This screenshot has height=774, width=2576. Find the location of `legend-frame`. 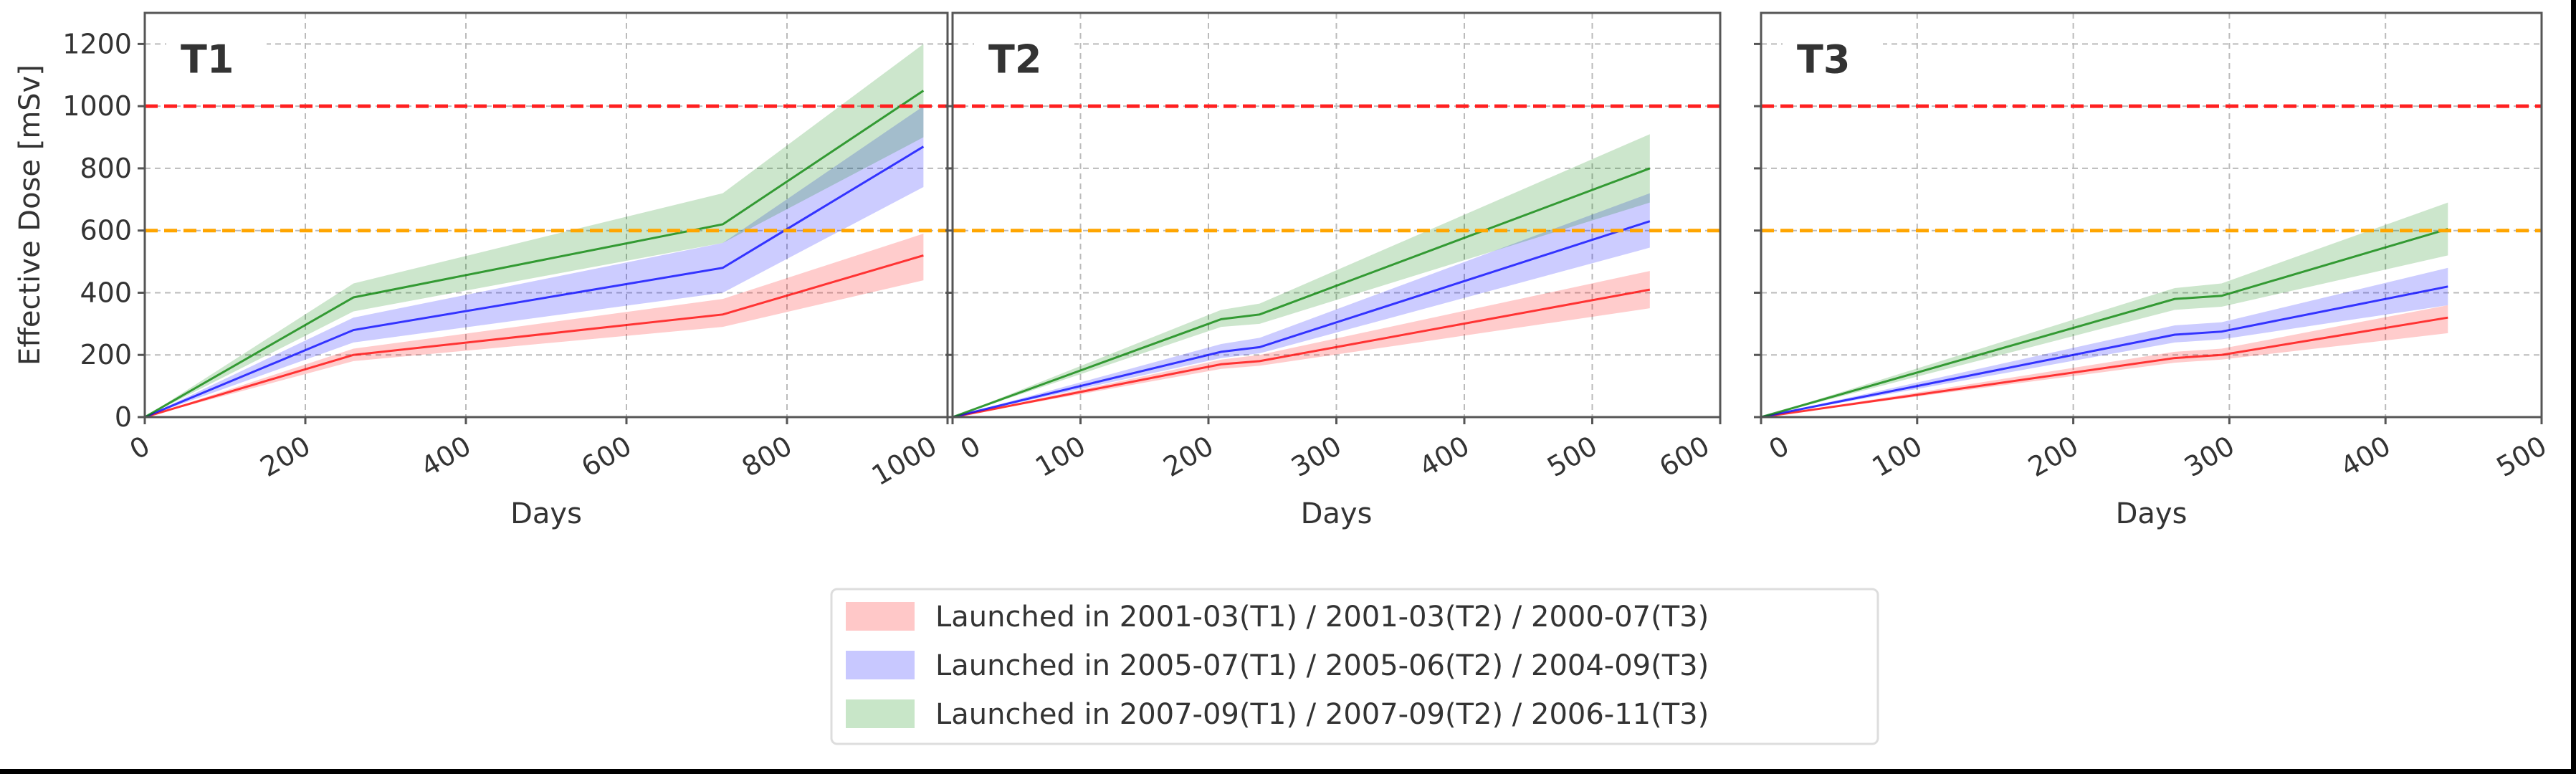

legend-frame is located at coordinates (1354, 666).